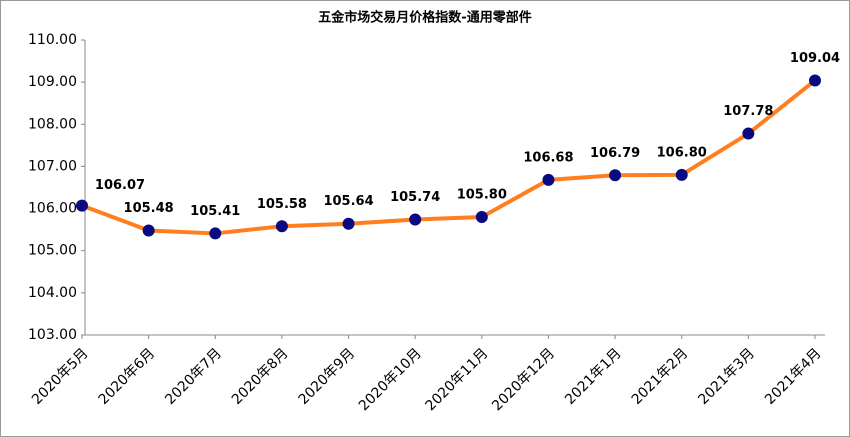 This screenshot has width=850, height=437. What do you see at coordinates (215, 211) in the screenshot?
I see `value-label: 105.41` at bounding box center [215, 211].